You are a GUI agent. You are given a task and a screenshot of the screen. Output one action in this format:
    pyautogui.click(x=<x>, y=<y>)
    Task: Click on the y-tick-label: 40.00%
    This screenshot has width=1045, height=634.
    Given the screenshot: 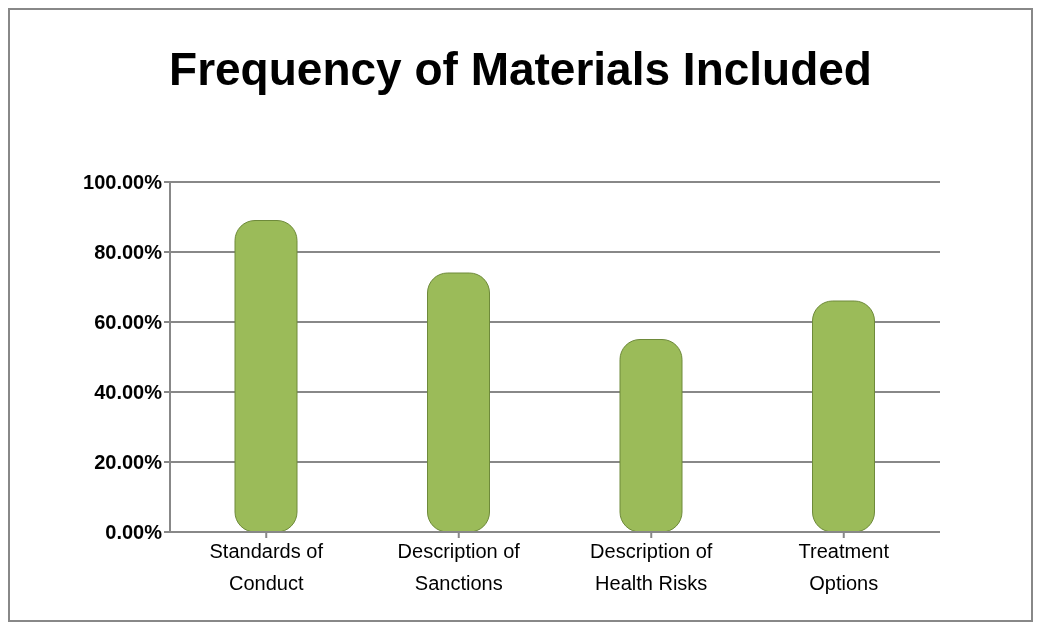 What is the action you would take?
    pyautogui.click(x=128, y=392)
    